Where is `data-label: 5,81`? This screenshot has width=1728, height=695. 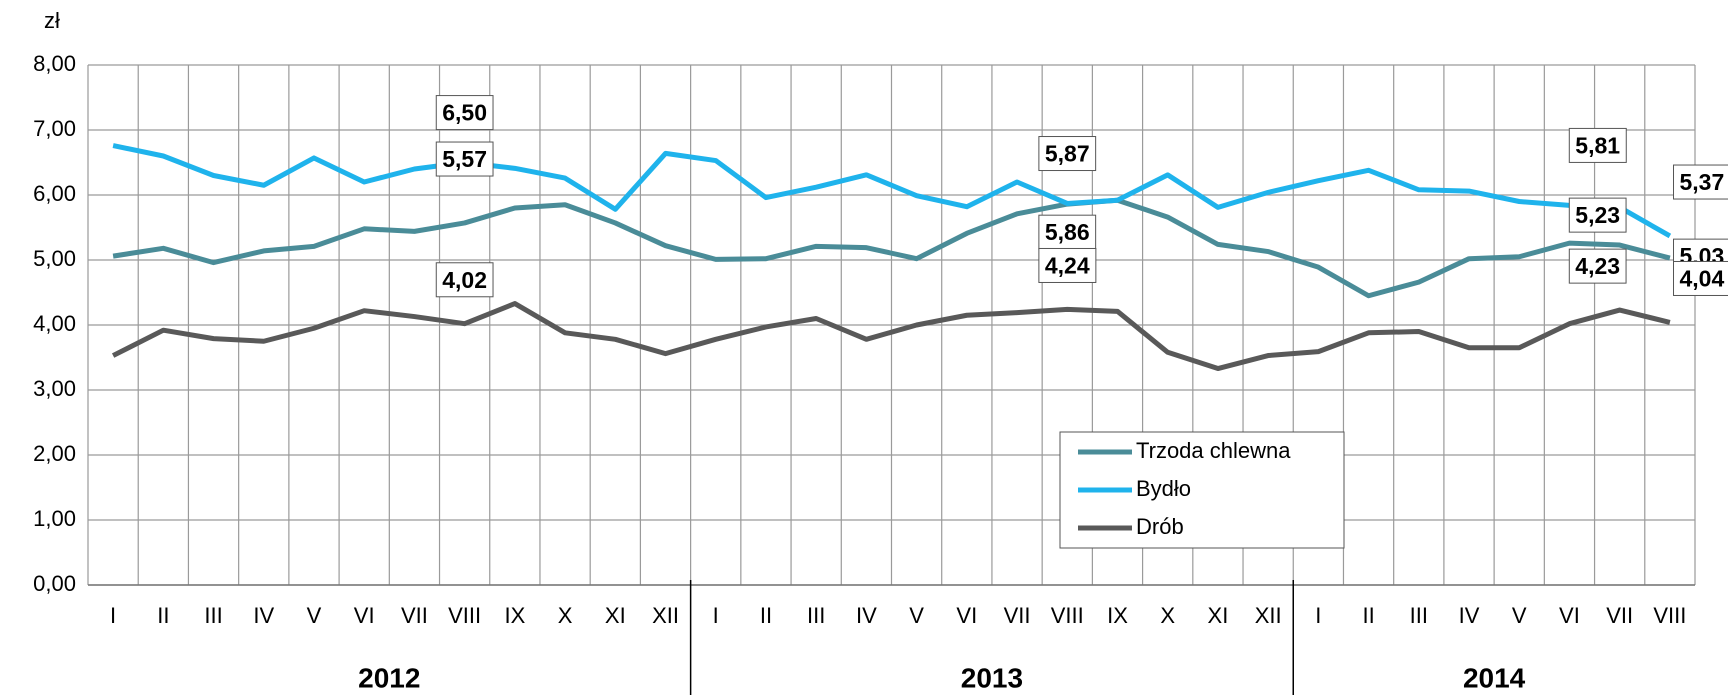 data-label: 5,81 is located at coordinates (1597, 145).